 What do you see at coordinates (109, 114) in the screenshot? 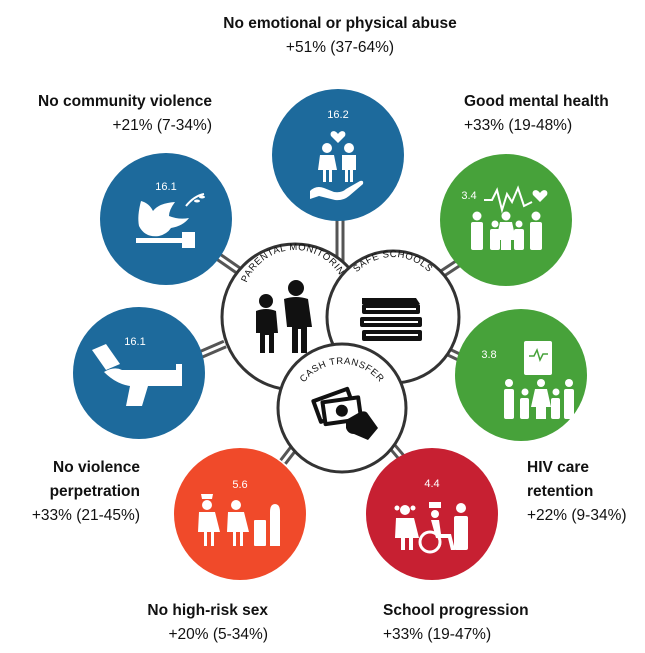
I see `outcome-label-community-violence: No community violence +21% (7-34%)` at bounding box center [109, 114].